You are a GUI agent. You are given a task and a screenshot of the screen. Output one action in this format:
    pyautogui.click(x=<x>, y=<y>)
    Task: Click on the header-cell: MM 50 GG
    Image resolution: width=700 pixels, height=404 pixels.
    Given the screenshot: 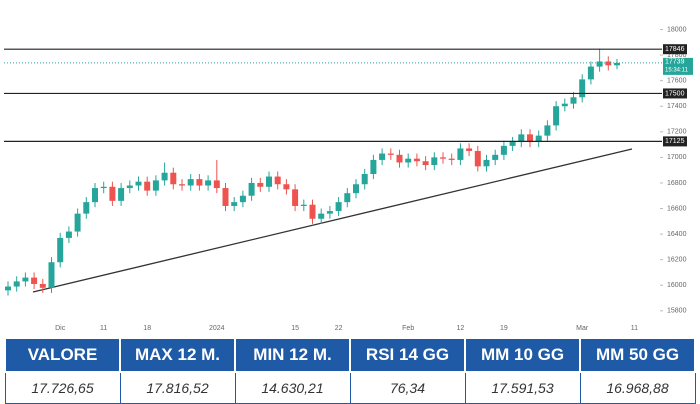 What is the action you would take?
    pyautogui.click(x=637, y=355)
    